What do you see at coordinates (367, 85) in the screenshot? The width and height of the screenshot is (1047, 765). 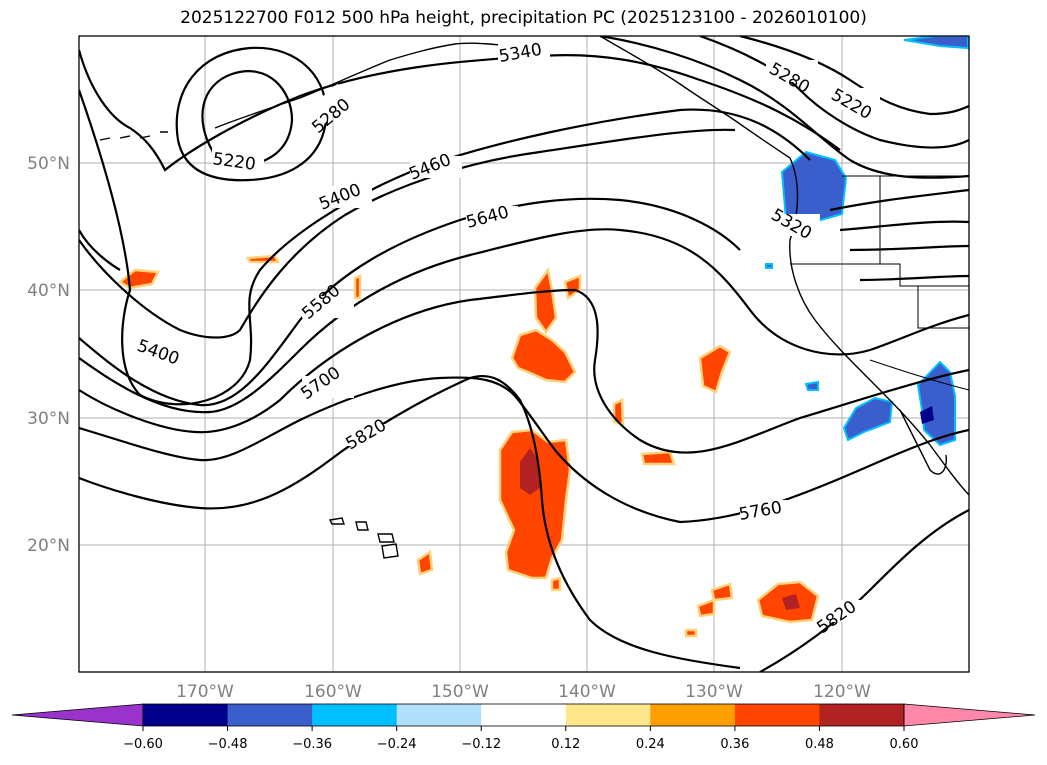 I see `coastline-alaska` at bounding box center [367, 85].